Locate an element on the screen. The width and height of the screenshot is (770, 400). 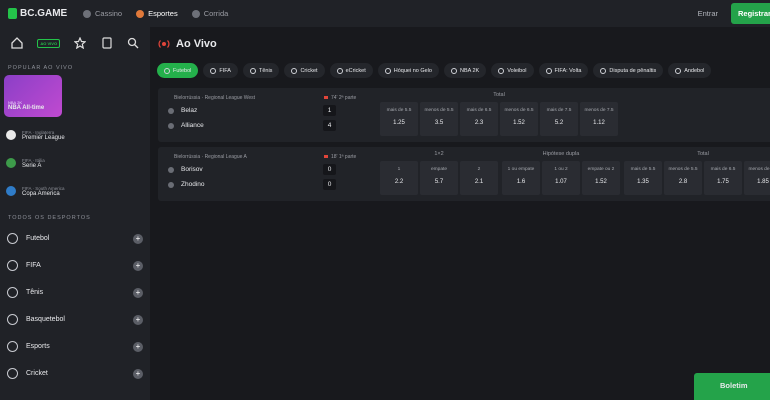
odd-button: 1 ou empate 1.6 is located at coordinates (521, 178).